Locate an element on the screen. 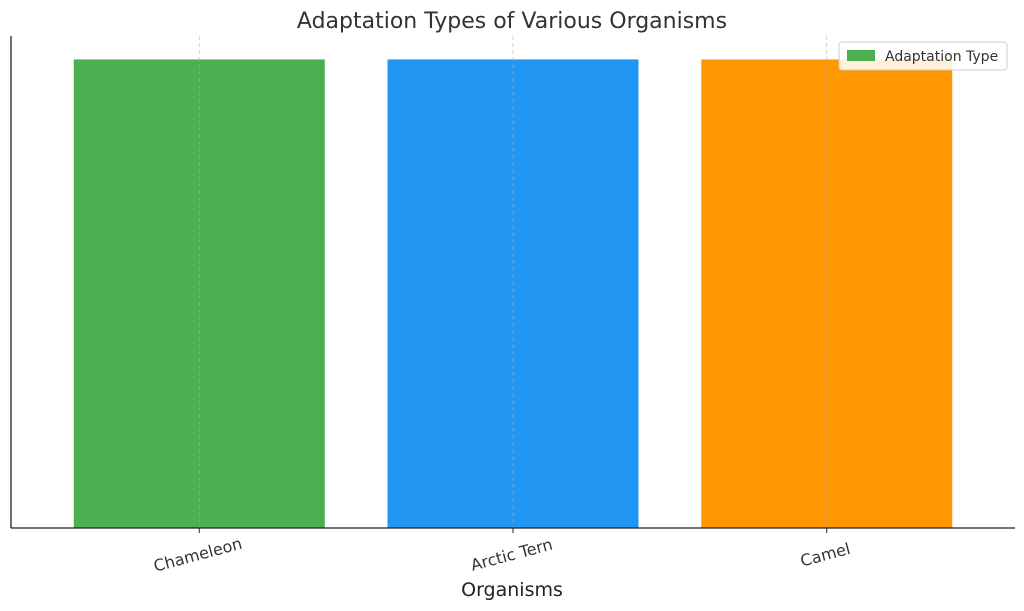 The height and width of the screenshot is (611, 1024). legend: Adaptation Type is located at coordinates (923, 56).